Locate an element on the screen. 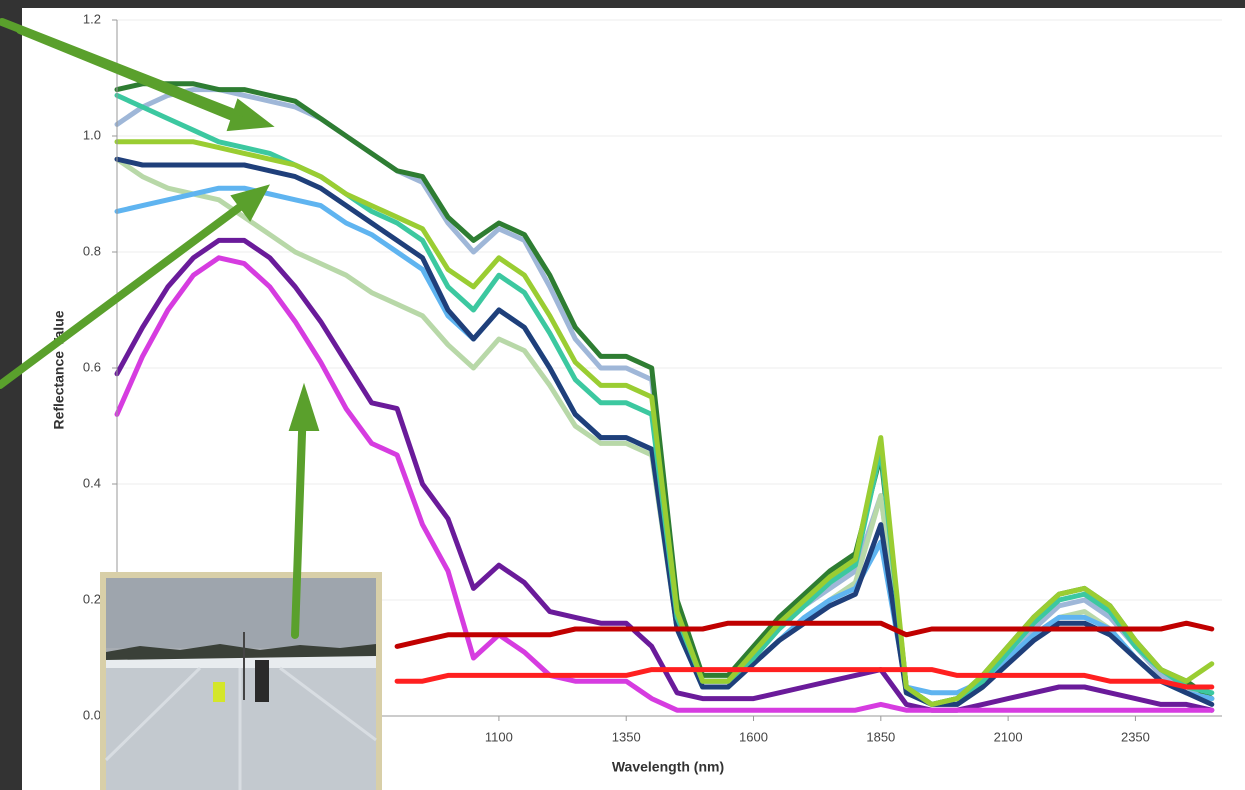 The width and height of the screenshot is (1245, 790). y-tick-label: 0.8 is located at coordinates (92, 250).